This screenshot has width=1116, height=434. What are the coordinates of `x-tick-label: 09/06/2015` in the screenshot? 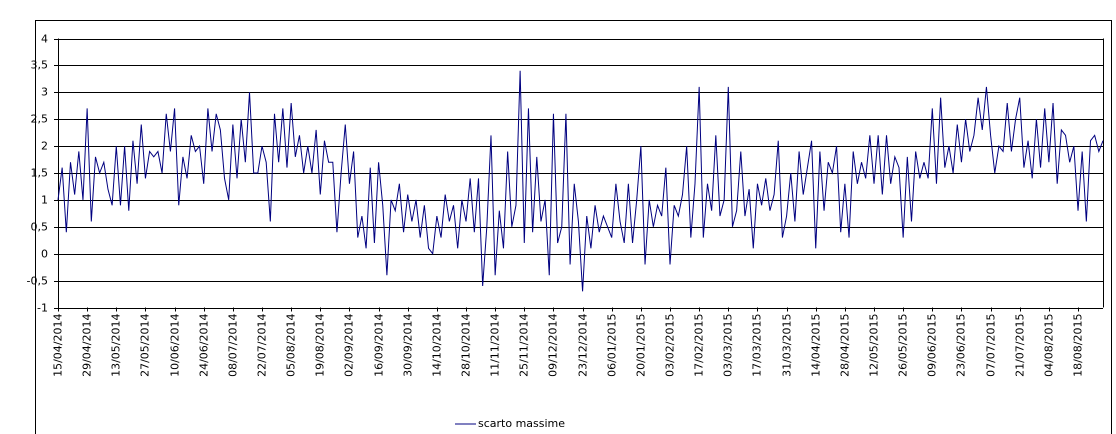 It's located at (932, 345).